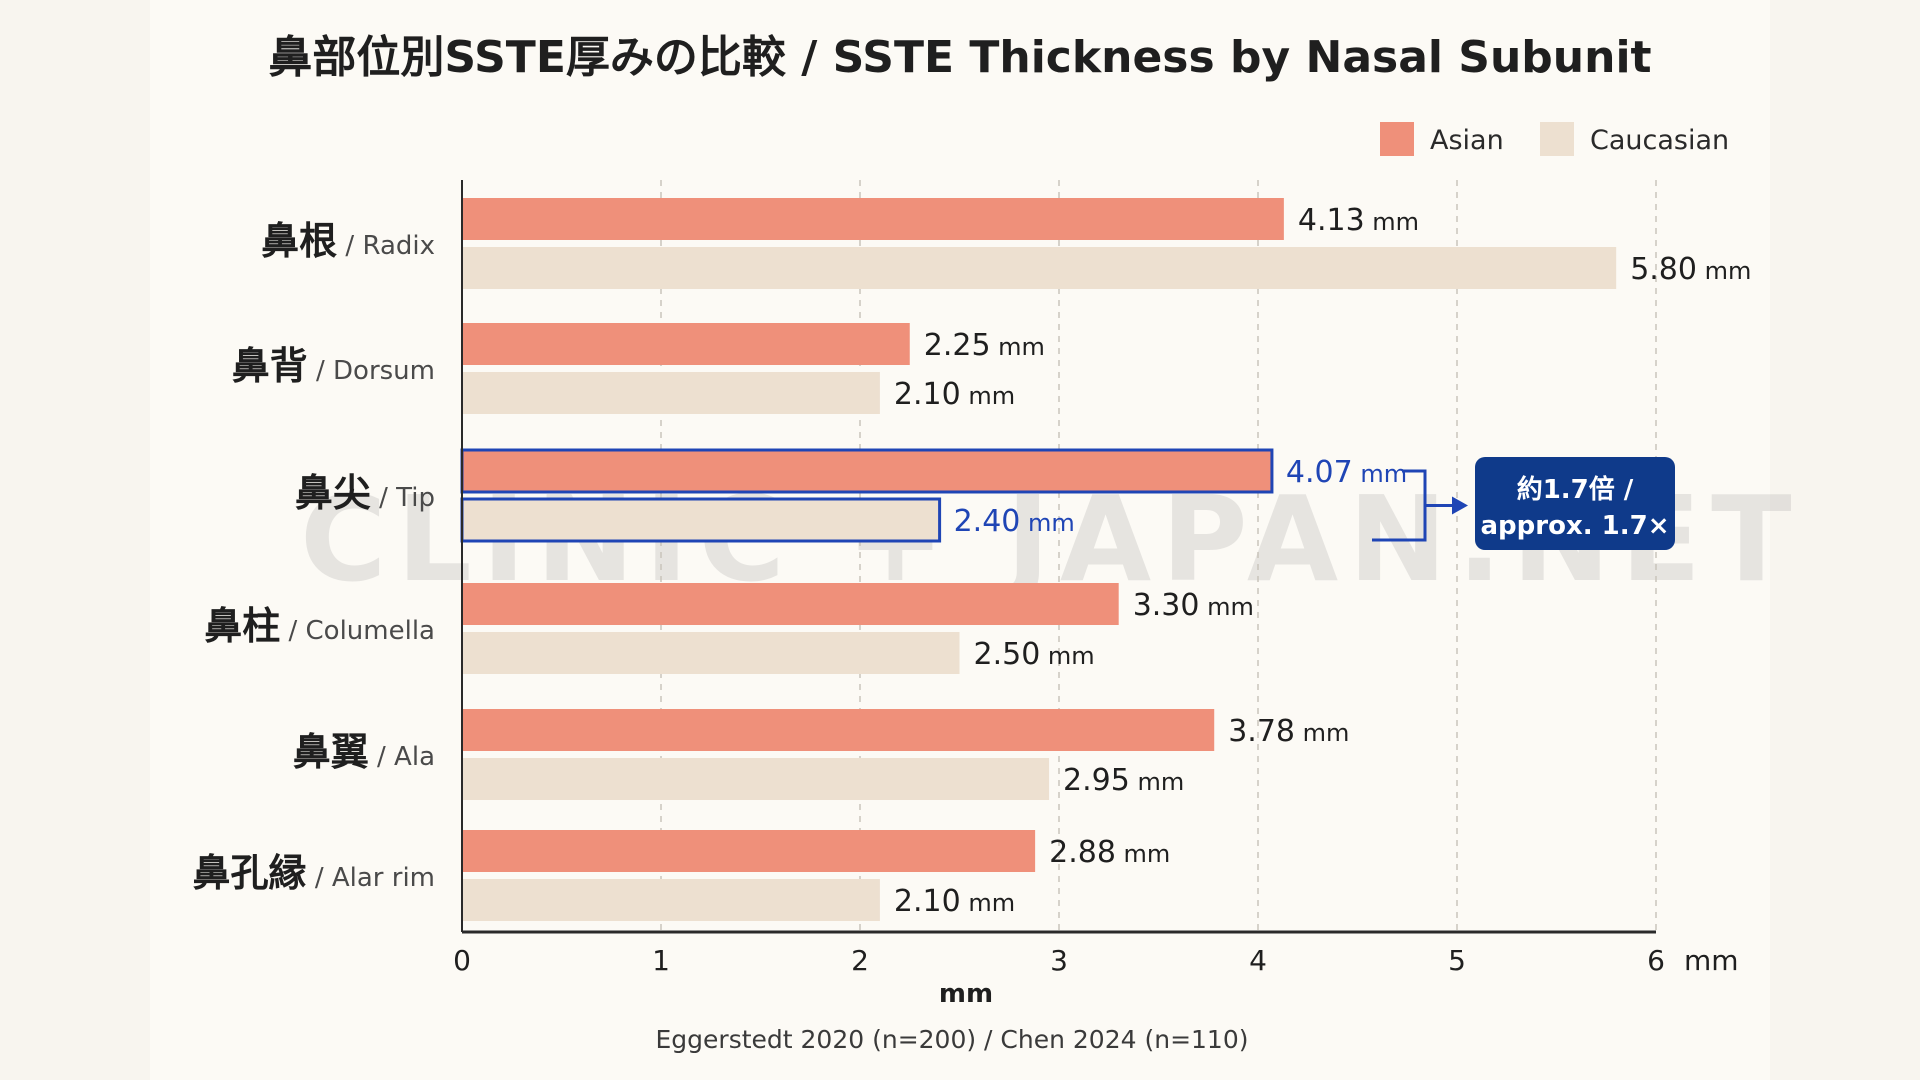 The width and height of the screenshot is (1920, 1080). What do you see at coordinates (1288, 731) in the screenshot?
I see `value-label-asian-ala: 3.78 mm` at bounding box center [1288, 731].